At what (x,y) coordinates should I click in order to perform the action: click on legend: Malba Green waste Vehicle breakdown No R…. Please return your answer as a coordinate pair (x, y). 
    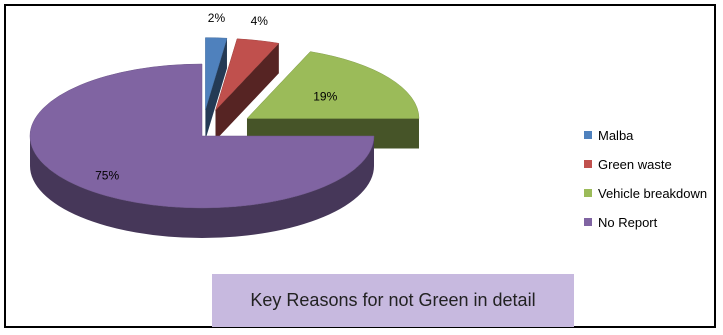
    Looking at the image, I should click on (645, 184).